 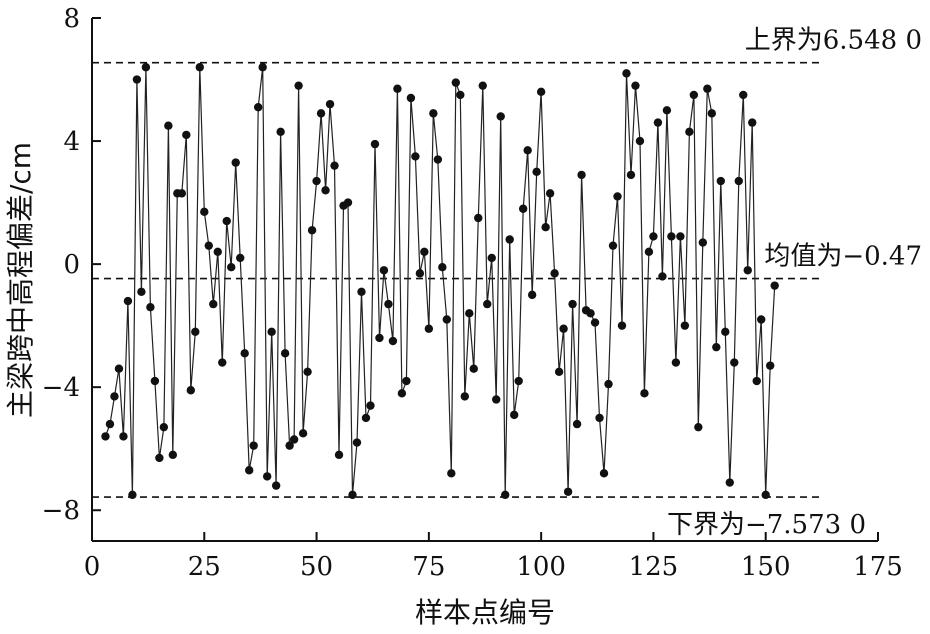 What do you see at coordinates (71, 142) in the screenshot?
I see `y-tick-label: 4` at bounding box center [71, 142].